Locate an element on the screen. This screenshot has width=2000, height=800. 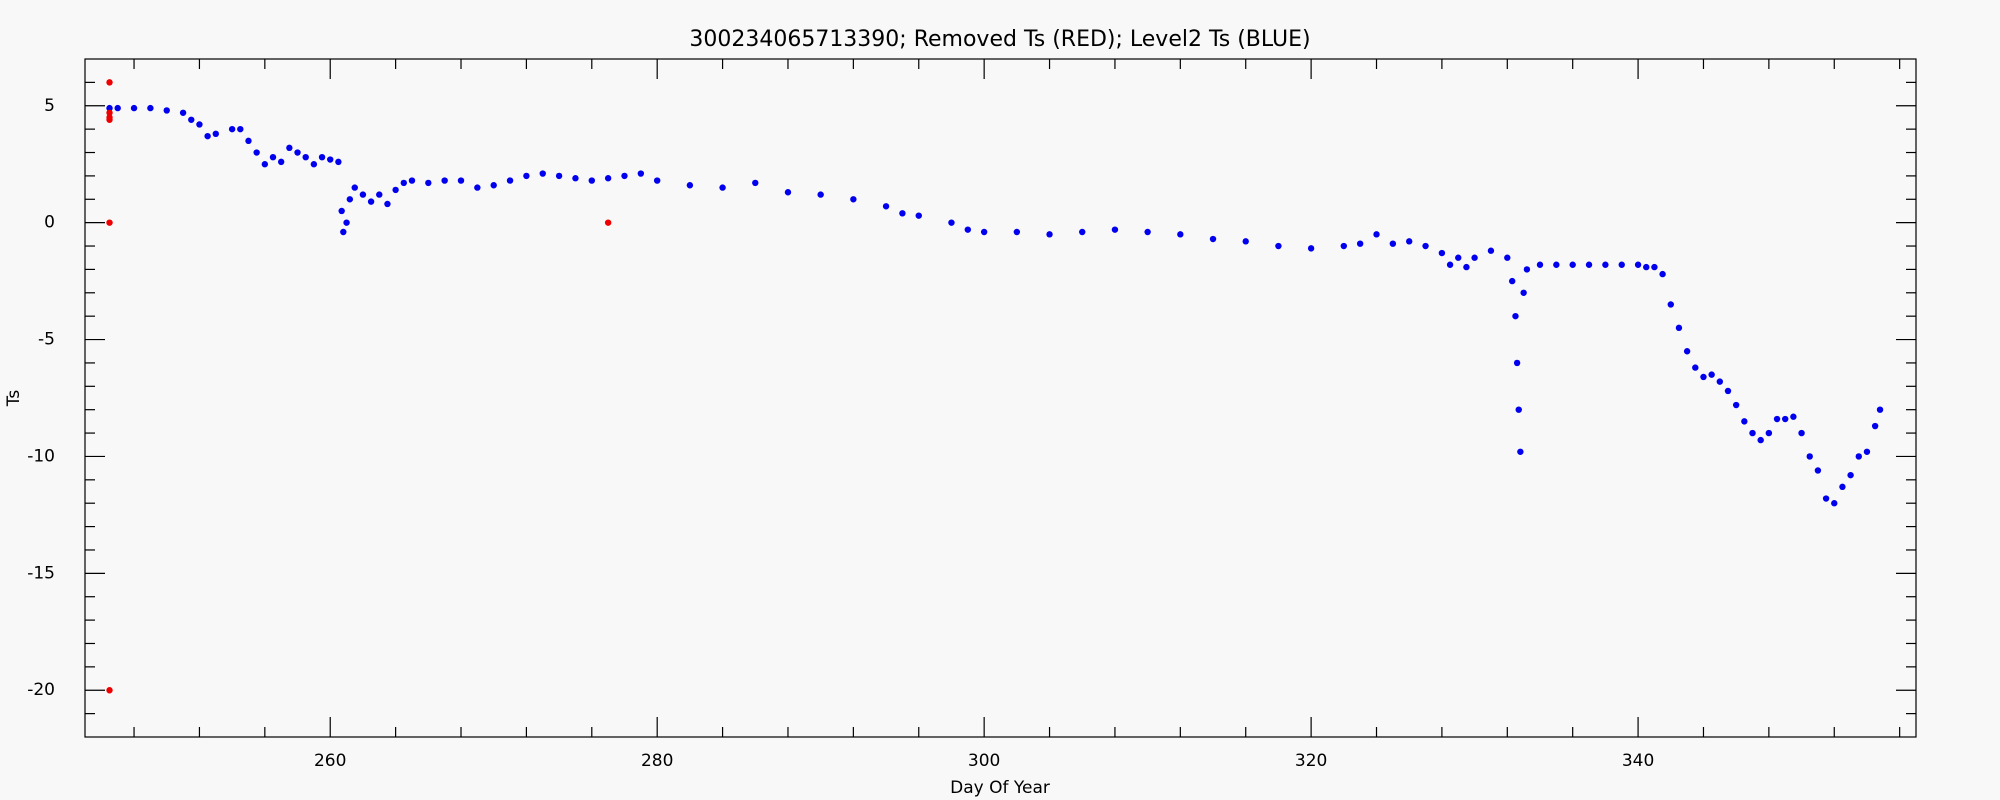
x-tick-label: 260 is located at coordinates (330, 761).